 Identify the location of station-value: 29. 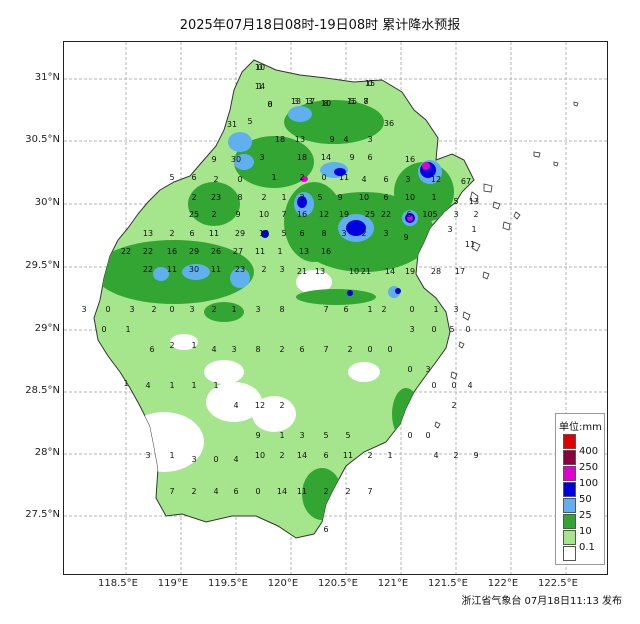
(194, 251).